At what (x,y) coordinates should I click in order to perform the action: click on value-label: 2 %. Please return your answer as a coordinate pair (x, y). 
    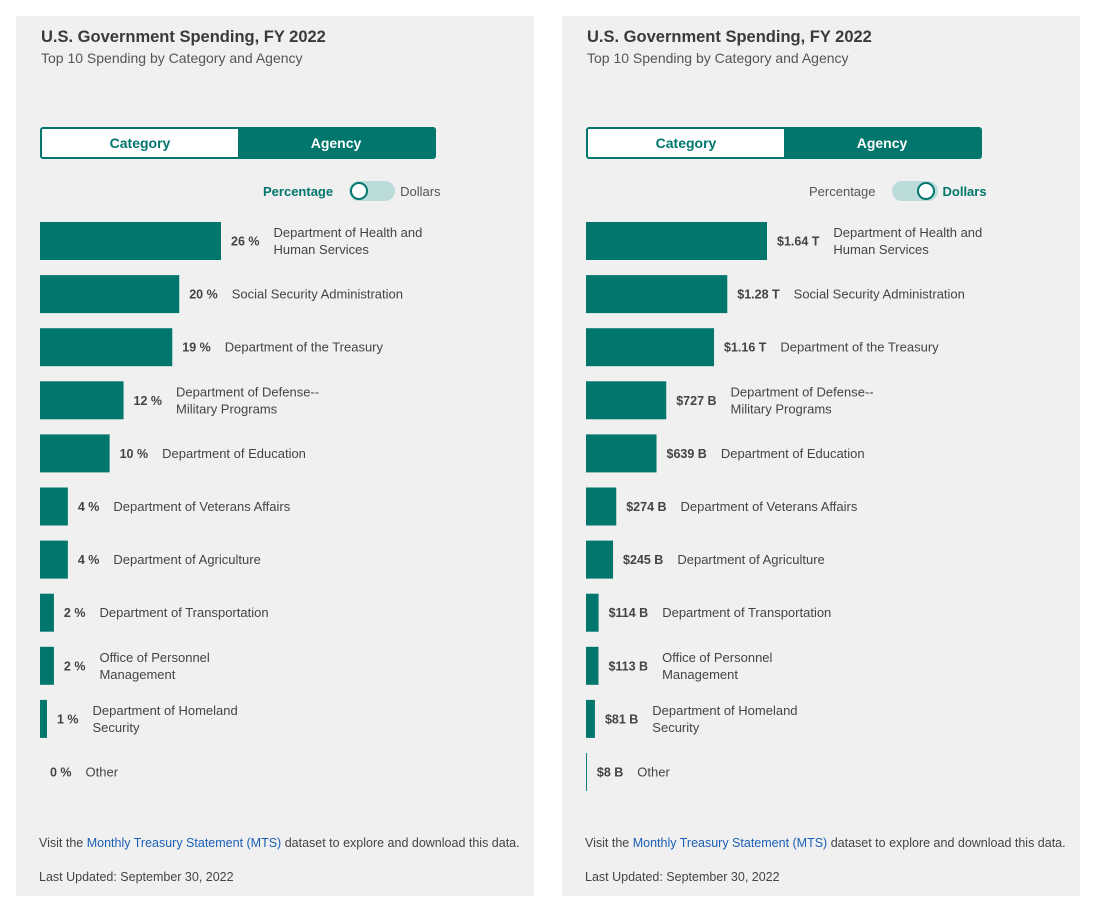
    Looking at the image, I should click on (75, 613).